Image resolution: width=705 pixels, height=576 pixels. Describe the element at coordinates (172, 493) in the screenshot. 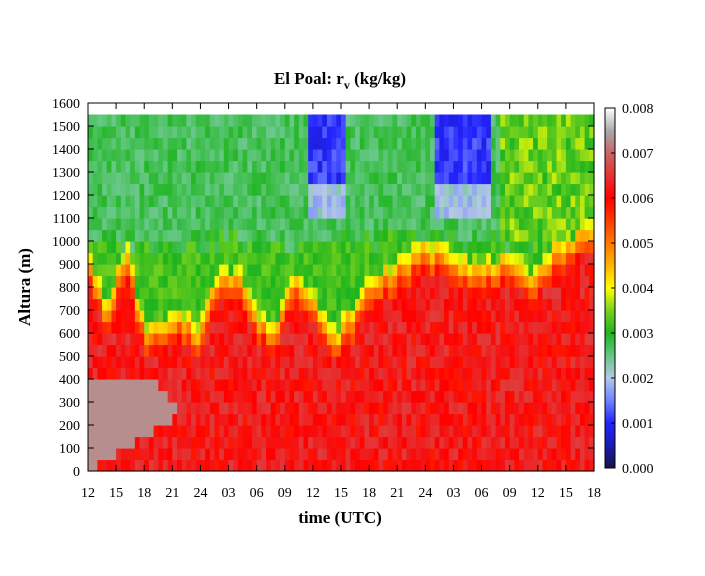

I see `x-tick-label: 21` at that location.